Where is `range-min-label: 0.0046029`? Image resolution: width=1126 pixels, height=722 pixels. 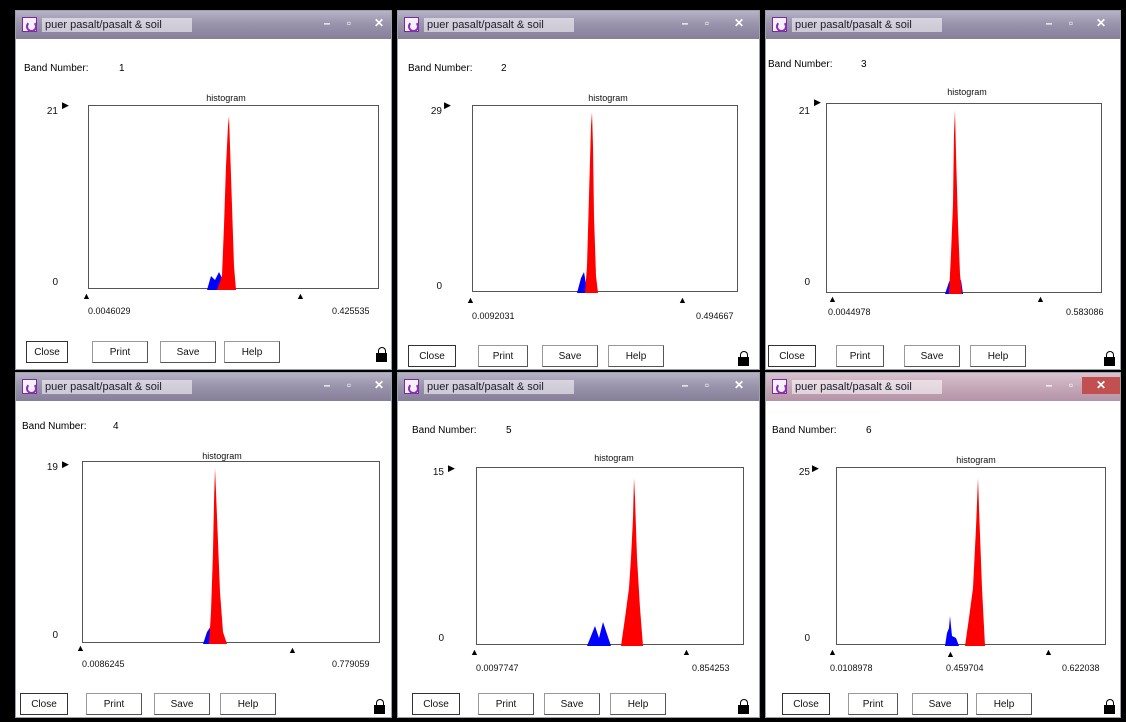 range-min-label: 0.0046029 is located at coordinates (109, 311).